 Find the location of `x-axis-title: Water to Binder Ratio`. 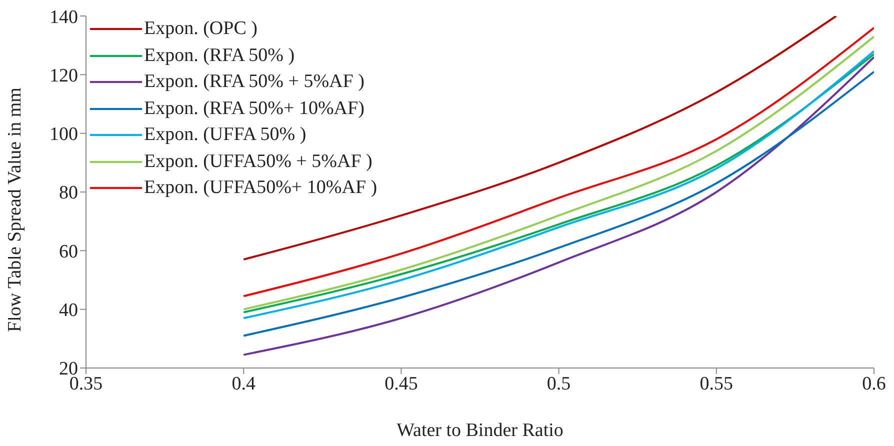

x-axis-title: Water to Binder Ratio is located at coordinates (480, 430).